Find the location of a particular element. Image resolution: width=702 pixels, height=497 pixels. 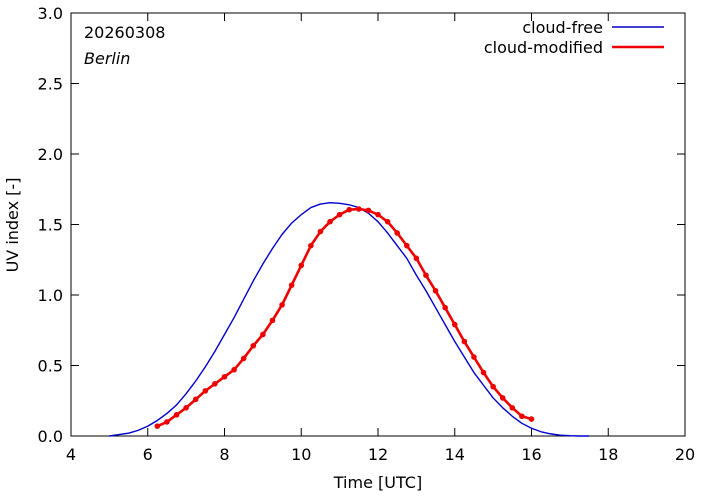

legend-label-cloud-free: cloud-free is located at coordinates (562, 27).